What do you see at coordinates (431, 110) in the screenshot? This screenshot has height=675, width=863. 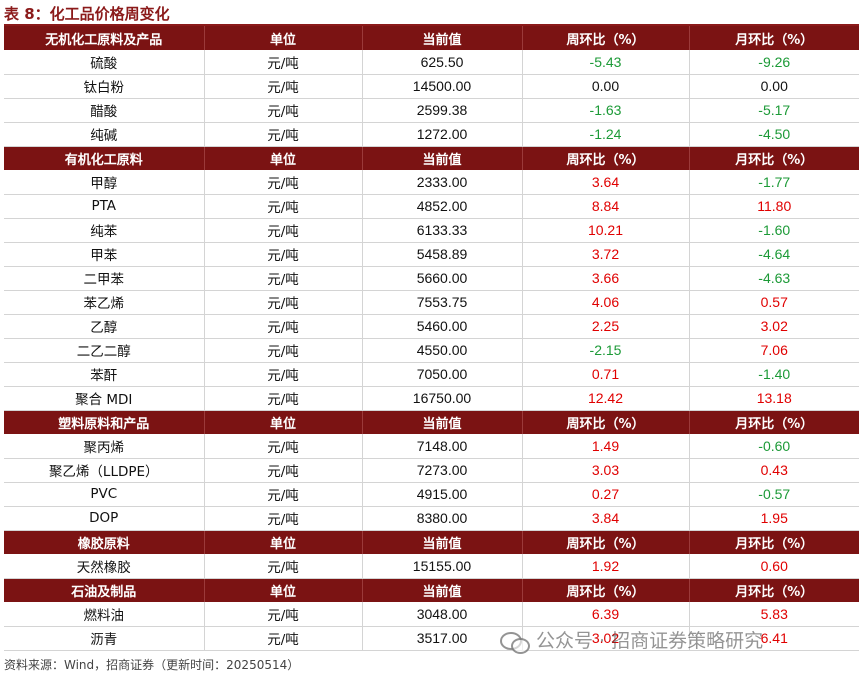 I see `table-row: 醋酸 元/吨 2599.38 -1.63 -5.17` at bounding box center [431, 110].